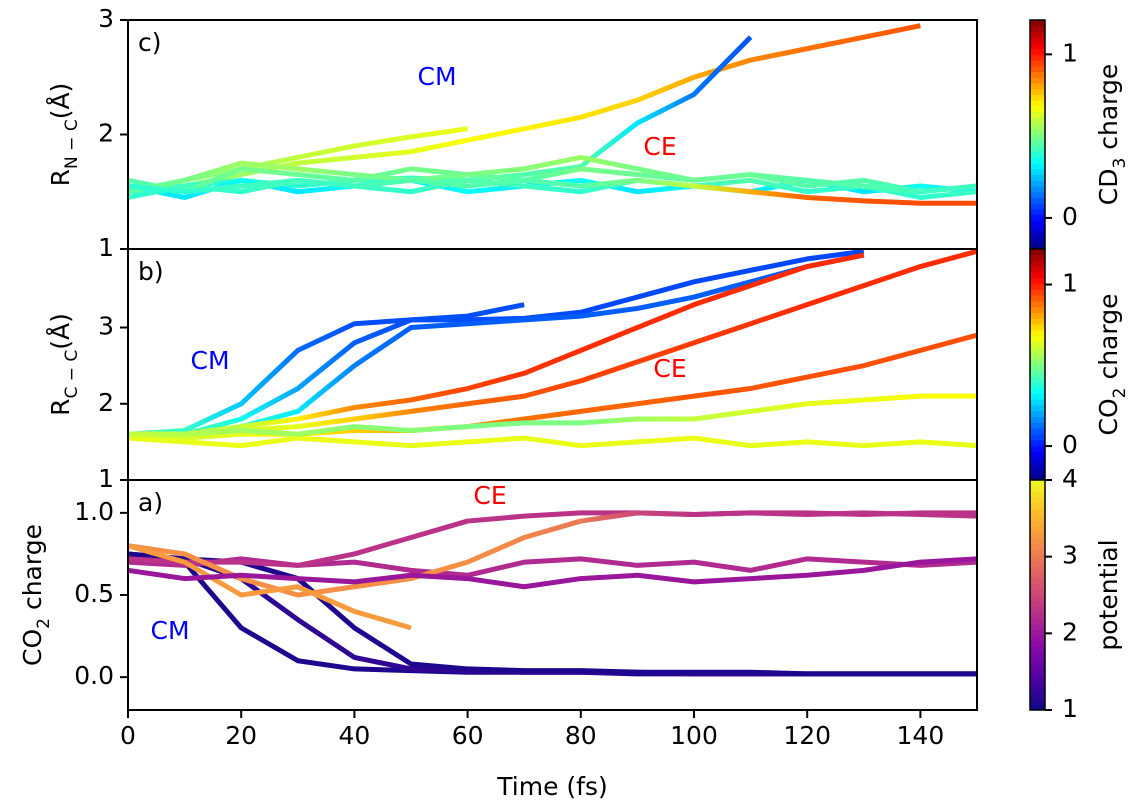  What do you see at coordinates (241, 735) in the screenshot?
I see `x-tick-label: 20` at bounding box center [241, 735].